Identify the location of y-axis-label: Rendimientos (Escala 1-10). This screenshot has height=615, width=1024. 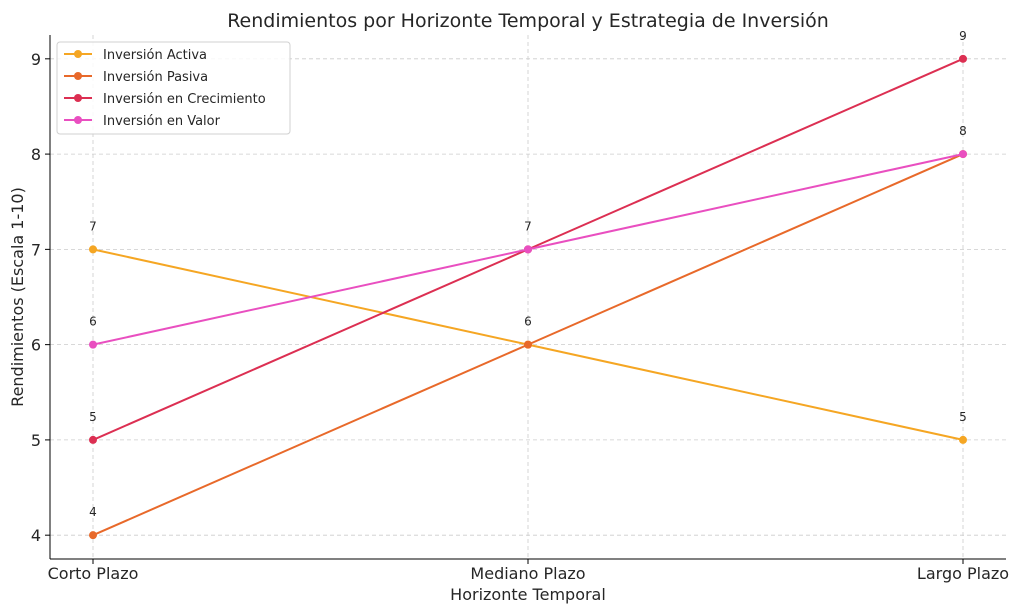
(17, 297).